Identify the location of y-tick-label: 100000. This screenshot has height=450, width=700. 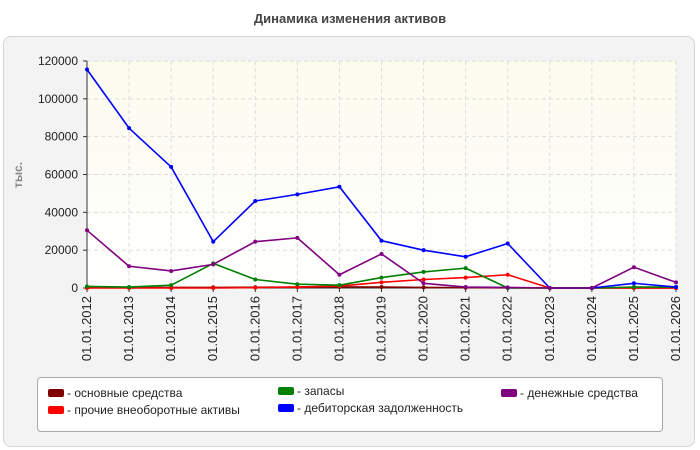
(58, 99).